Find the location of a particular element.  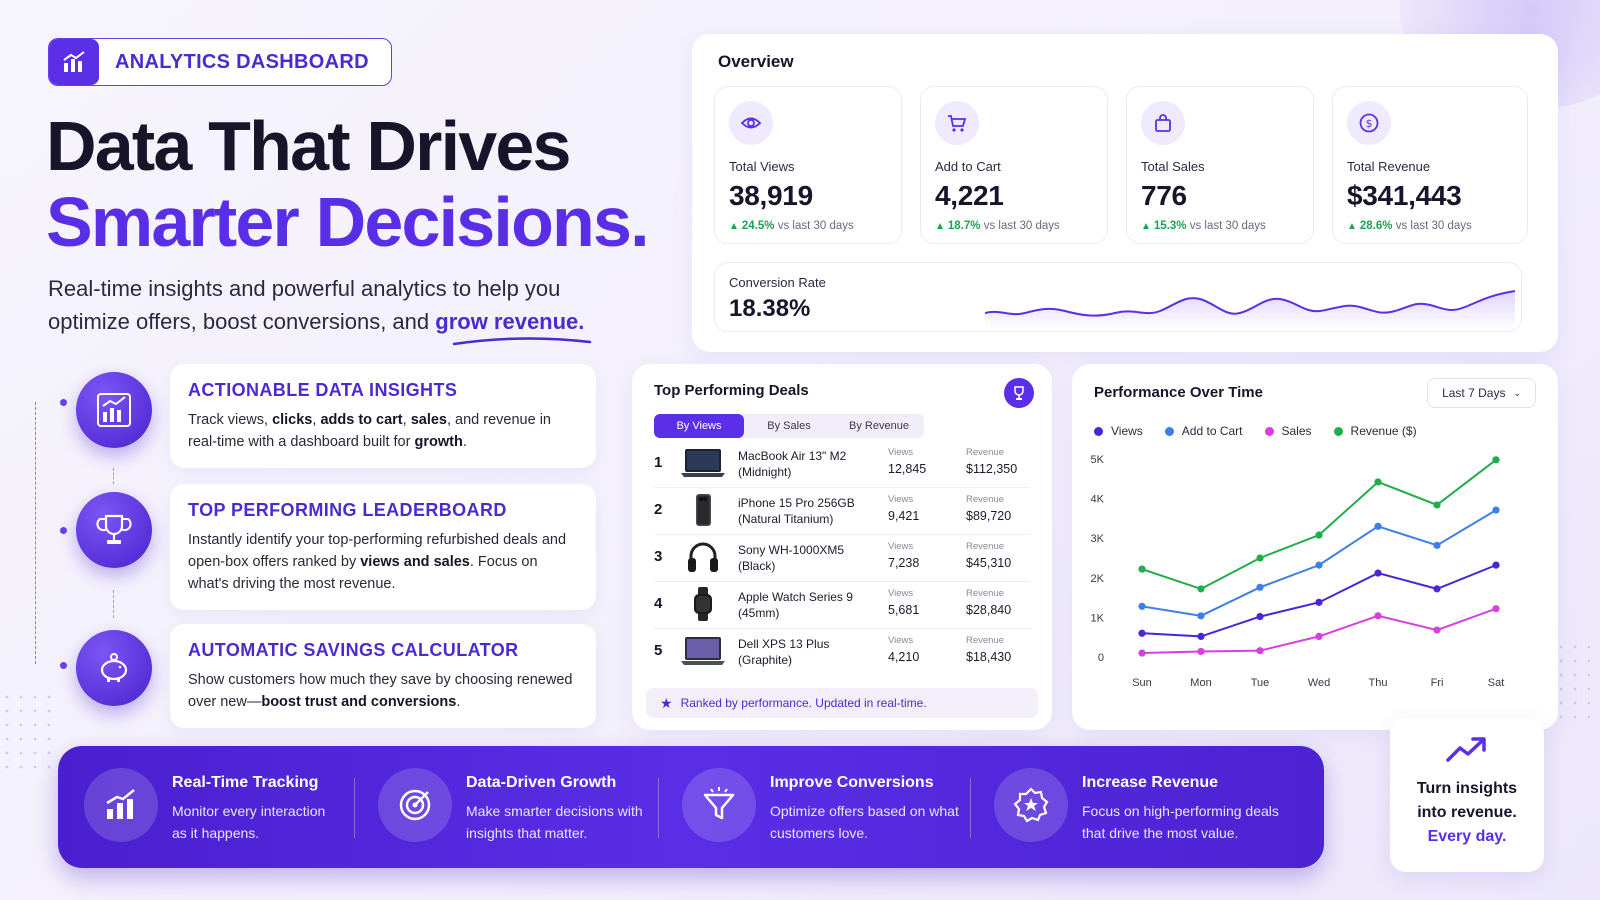

y-tick-label: 3K is located at coordinates (1098, 539).